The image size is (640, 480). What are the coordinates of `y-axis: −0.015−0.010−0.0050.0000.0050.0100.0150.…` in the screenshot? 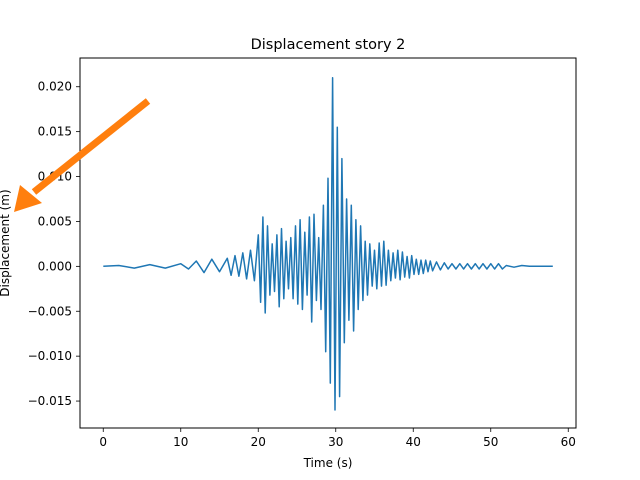 It's located at (54, 244).